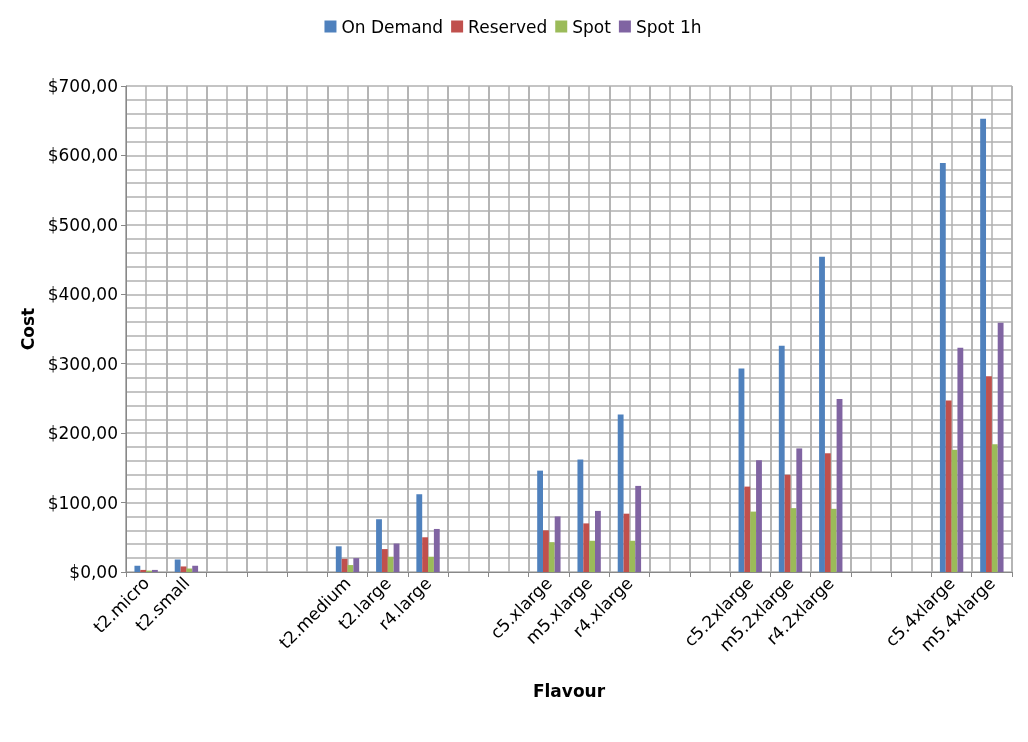  Describe the element at coordinates (508, 26) in the screenshot. I see `legend-label: Reserved` at that location.